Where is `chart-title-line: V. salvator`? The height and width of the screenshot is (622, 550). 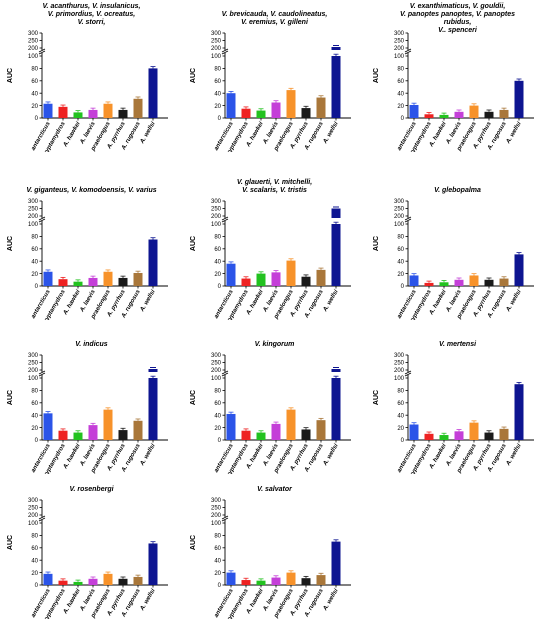 chart-title-line: V. salvator is located at coordinates (274, 489).